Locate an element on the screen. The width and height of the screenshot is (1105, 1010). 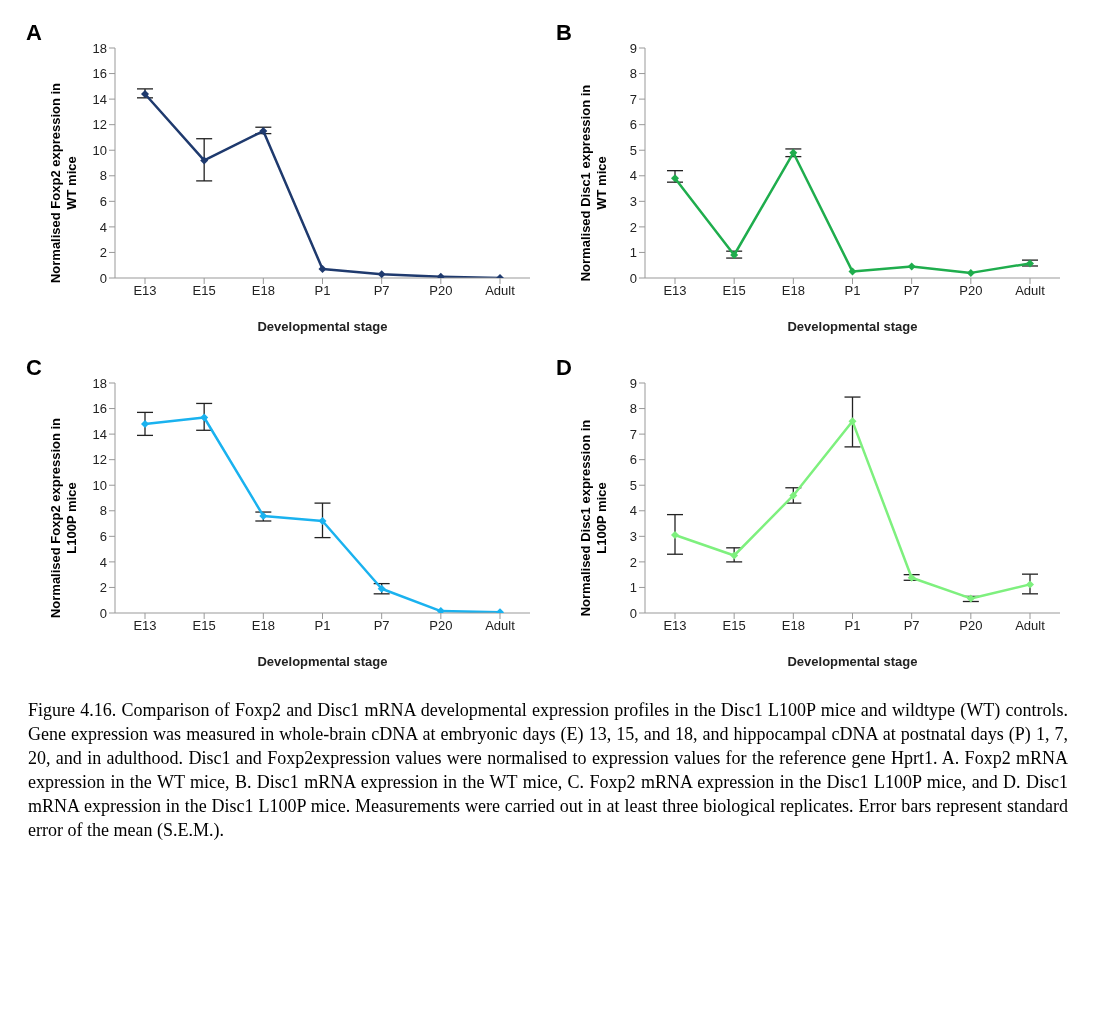
caption: Figure 4.16. Comparison of Foxp2 and Disc1 mRNA developmental expression profiles in the Disc1 L100P mice and wildtype (WT) controls. Gene expression was measured in whole-brain cDNA at embryonic days (E) 13, 15, and 18, and hippocampal cDNA at postnatal days (P) 1, 7, 20, and in adulthood. Disc1 and Foxp2expression values were normalised to expression values for the reference gene Hprt1. A. Foxp2 mRNA expression in the WT mice, B. Disc1 mRNA expression in the WT mice, C. Foxp2 mRNA expression in the Disc1 L100P mice, and D. Disc1 mRNA expression in the Disc1 L100P mice. Measurements were carried out in at least three biological replicates. Error bars represent standard error of the mean (S.E.M.). is located at coordinates (548, 770).